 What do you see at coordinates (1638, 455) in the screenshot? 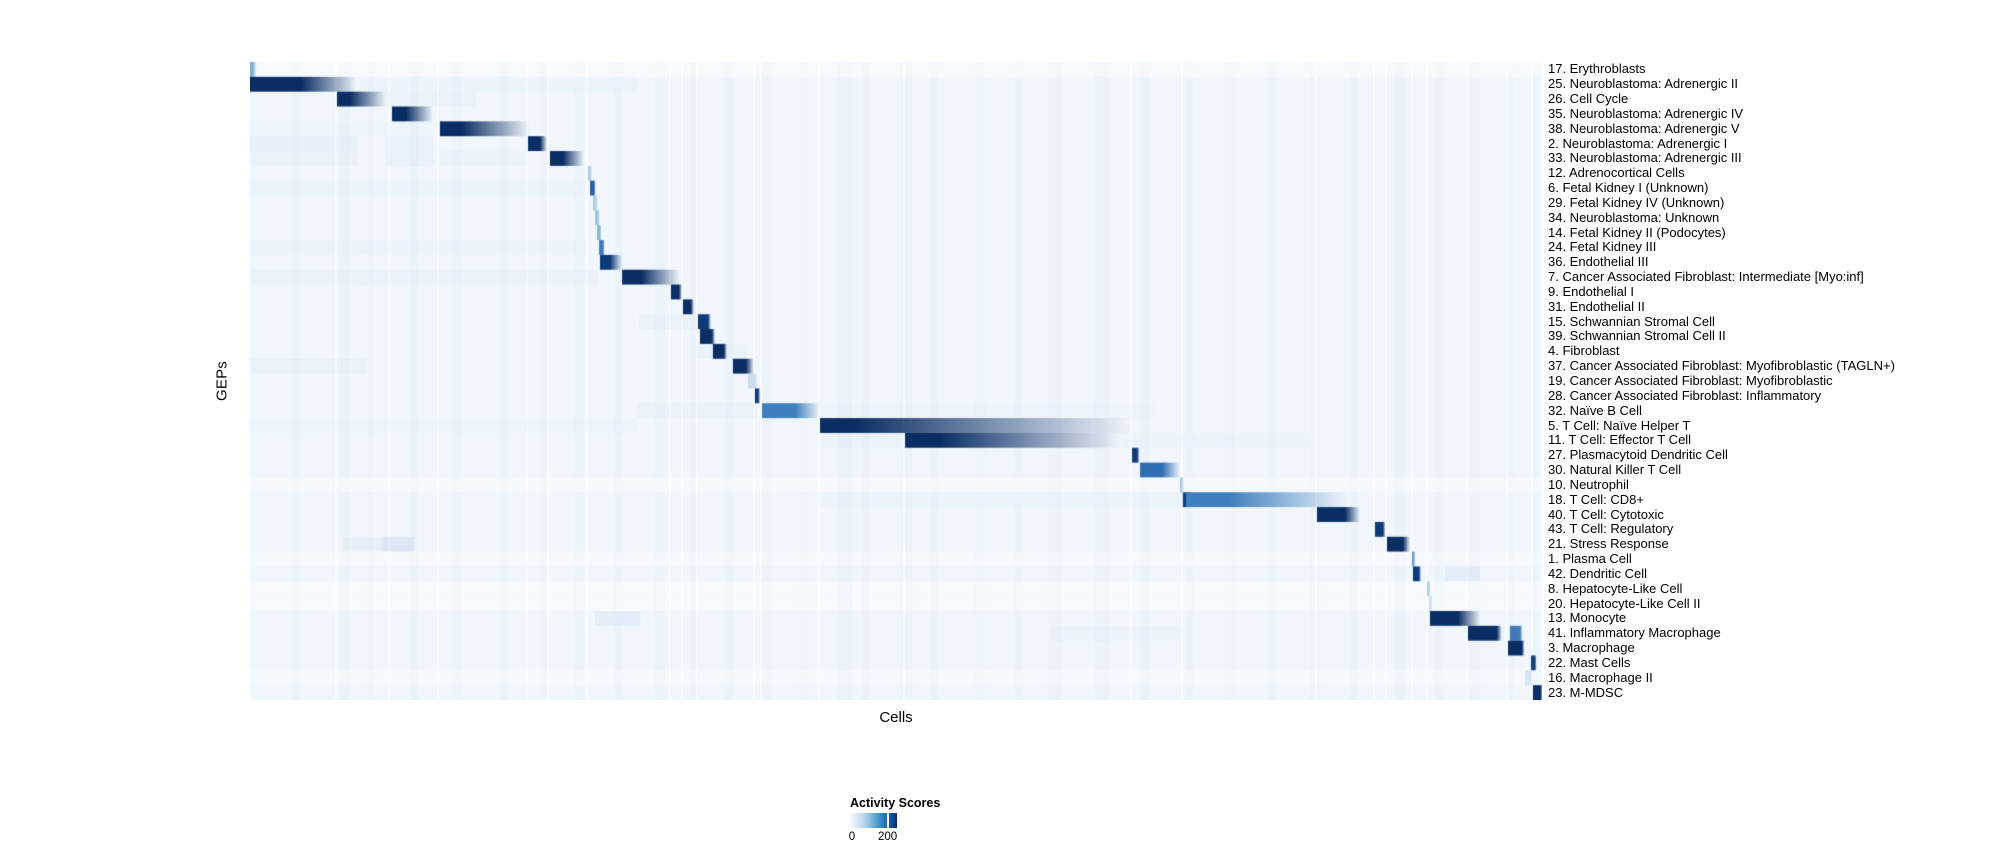
I see `row-label: 27. Plasmacytoid Dendritic Cell` at bounding box center [1638, 455].